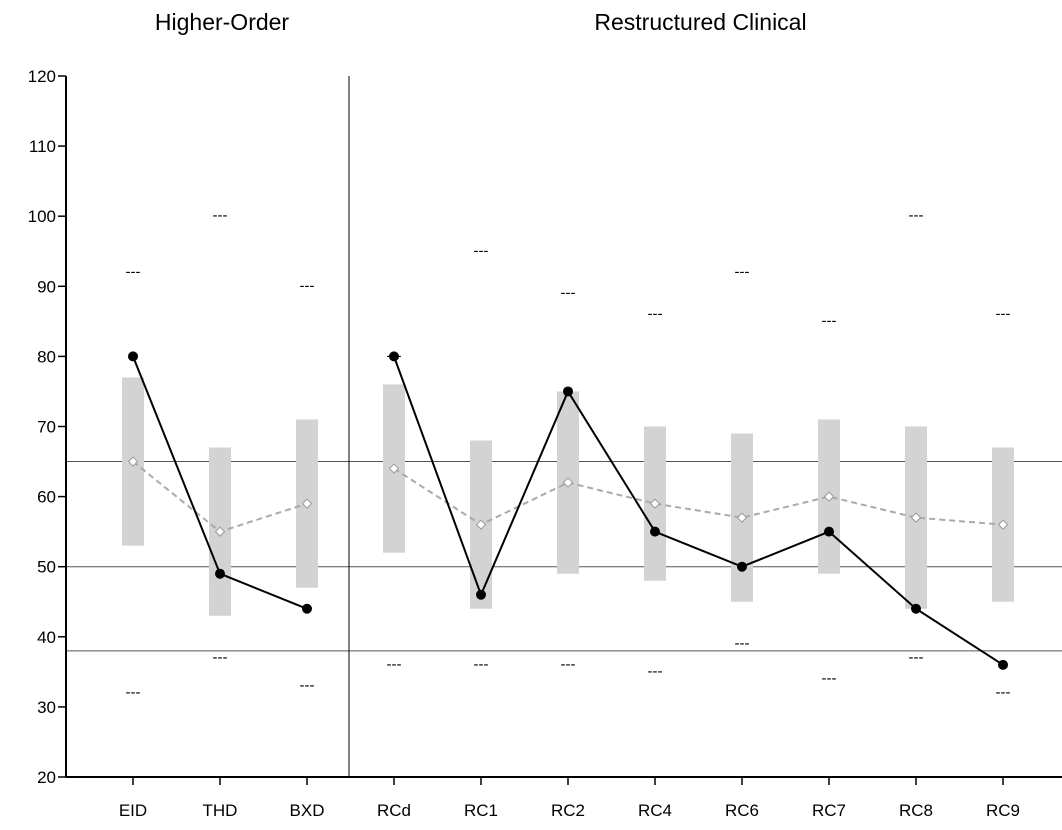 The height and width of the screenshot is (830, 1062). I want to click on x-tick-label: RC8, so click(916, 810).